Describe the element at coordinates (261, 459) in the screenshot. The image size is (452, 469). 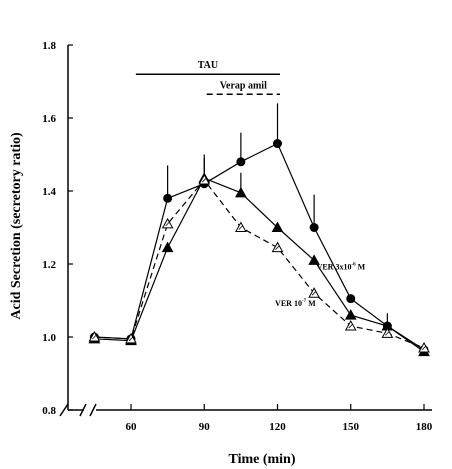
I see `x-axis-title: Time (min)` at that location.